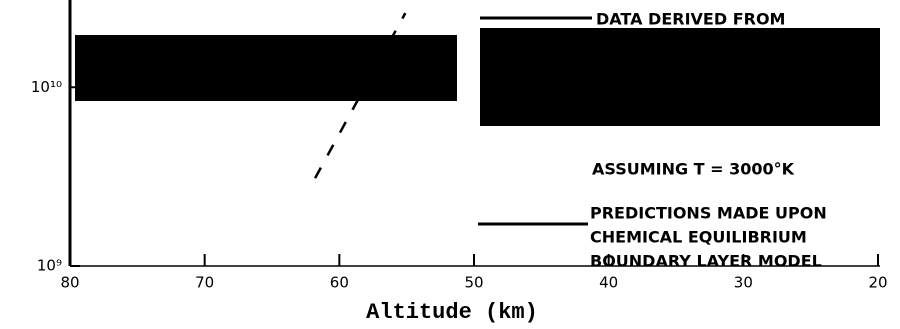  I want to click on x-tick-label: 80, so click(69, 283).